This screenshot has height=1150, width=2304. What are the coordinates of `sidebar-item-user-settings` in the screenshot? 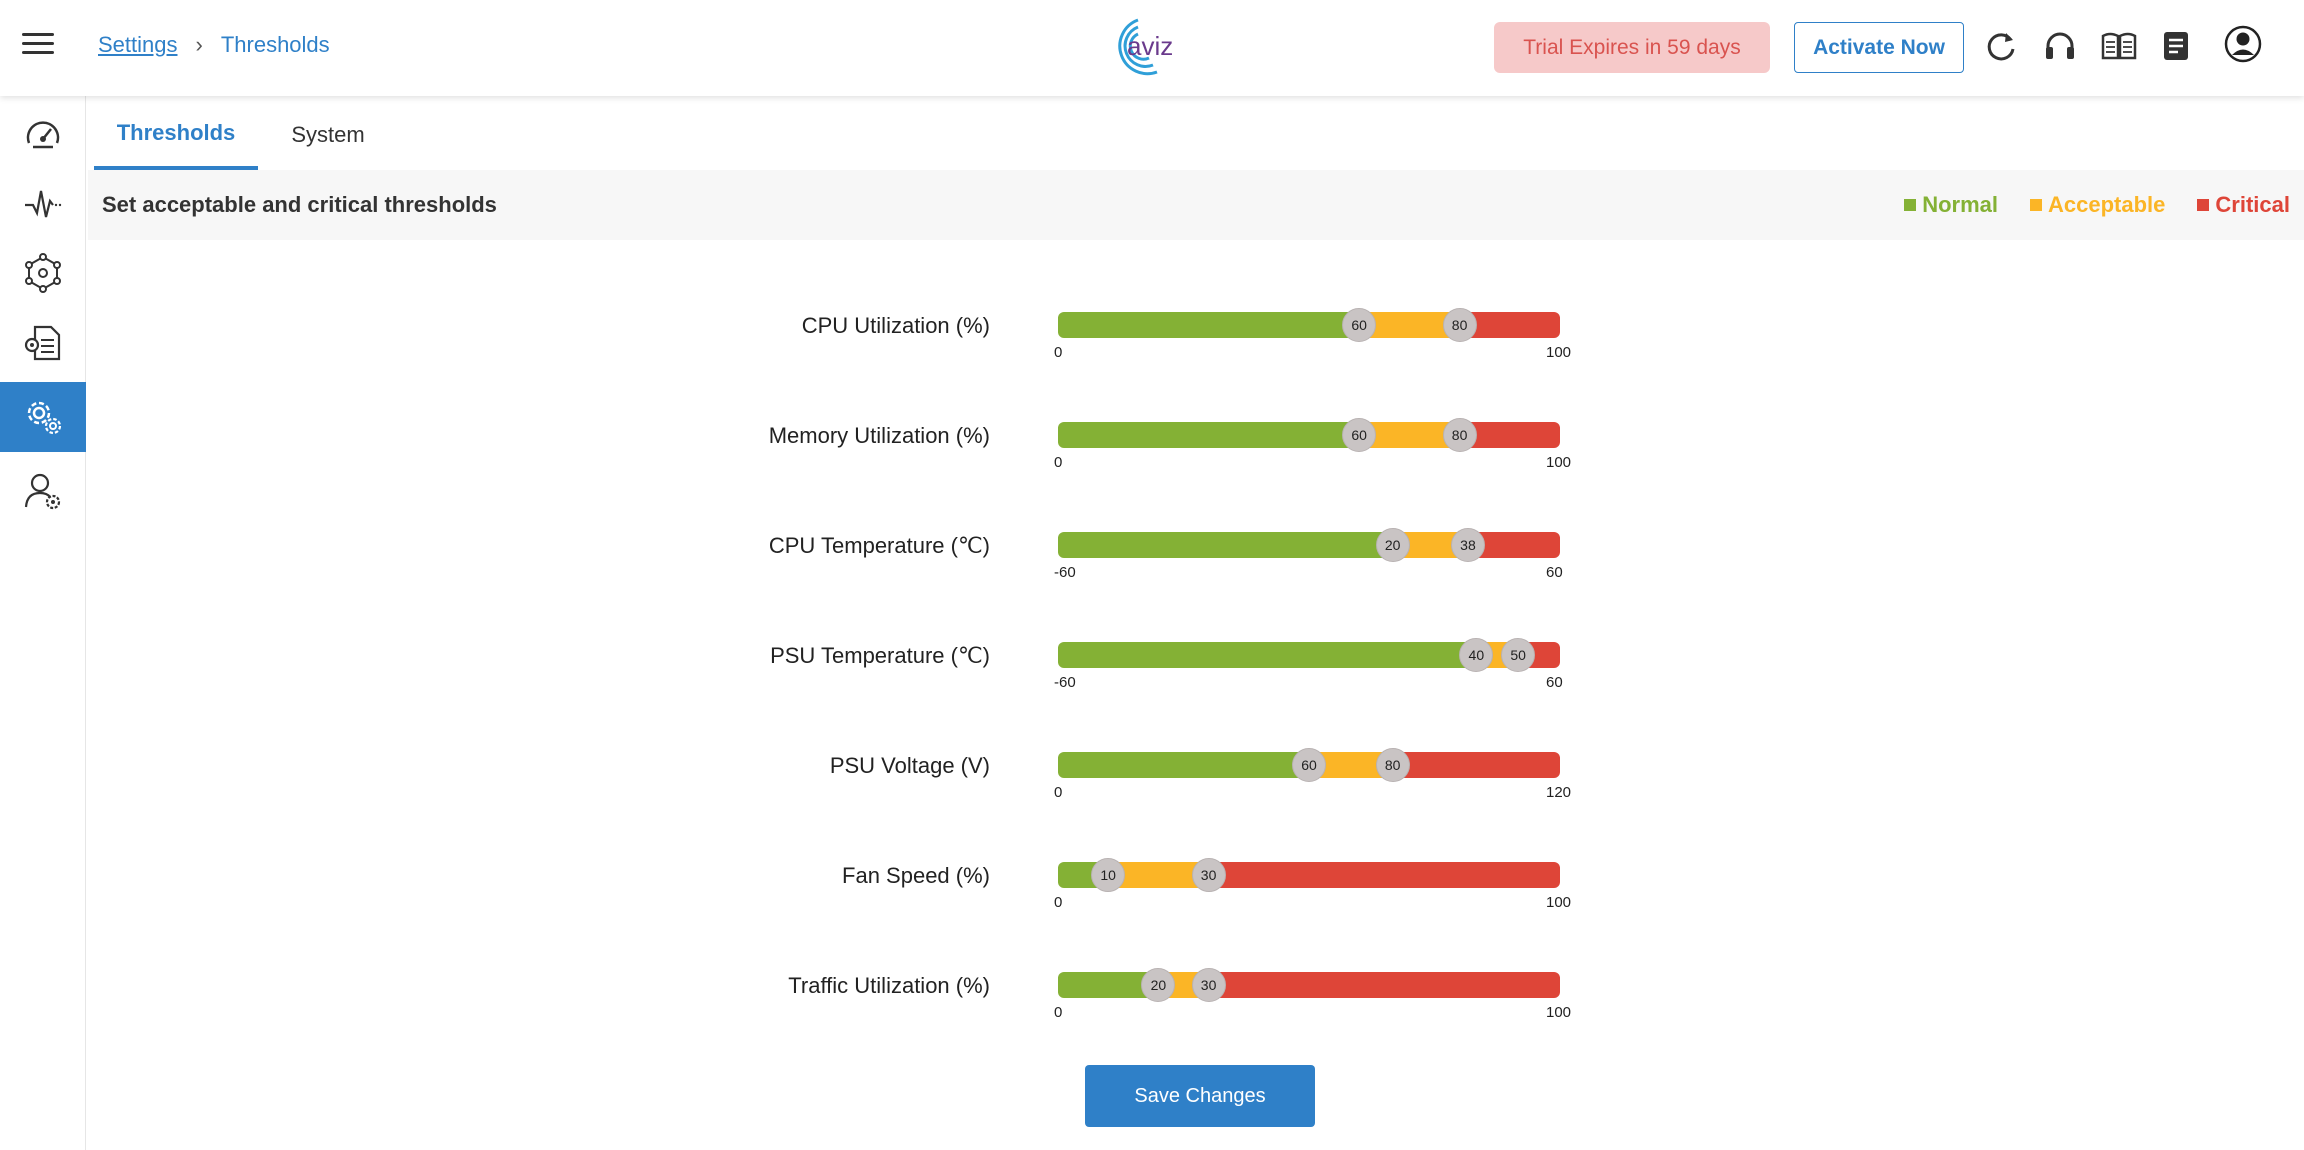 It's located at (43, 491).